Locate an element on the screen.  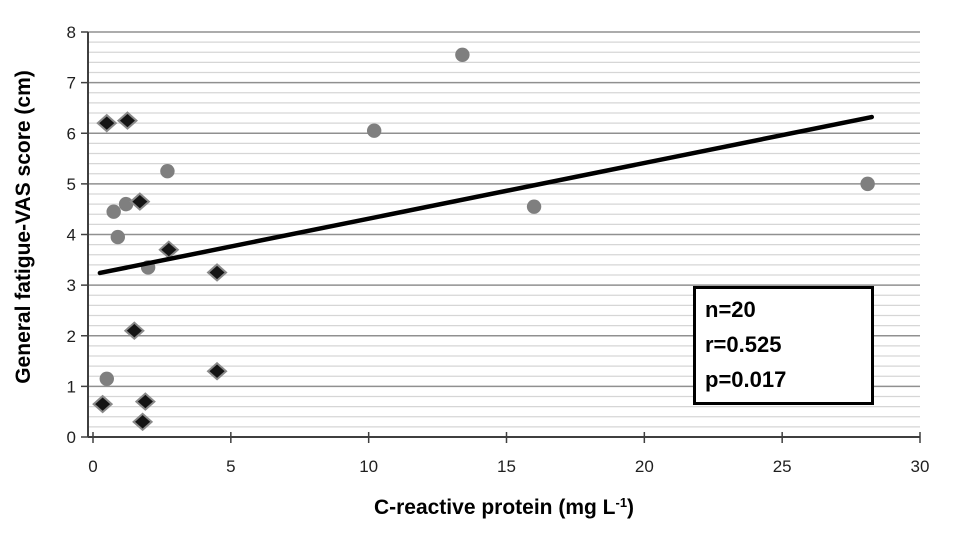
x-axis-title-text: C-reactive protein (mg L is located at coordinates (494, 507).